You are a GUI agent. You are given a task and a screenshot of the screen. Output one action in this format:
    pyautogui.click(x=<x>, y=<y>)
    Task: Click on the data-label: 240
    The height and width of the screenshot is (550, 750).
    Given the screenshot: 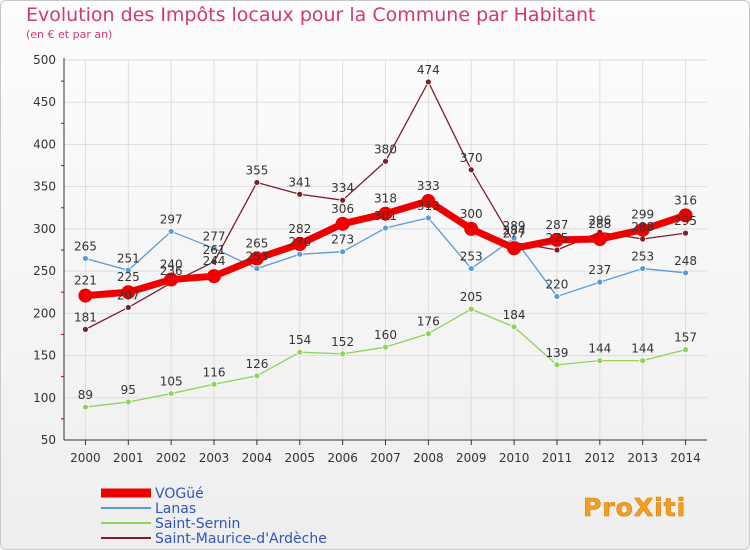 What is the action you would take?
    pyautogui.click(x=171, y=265)
    